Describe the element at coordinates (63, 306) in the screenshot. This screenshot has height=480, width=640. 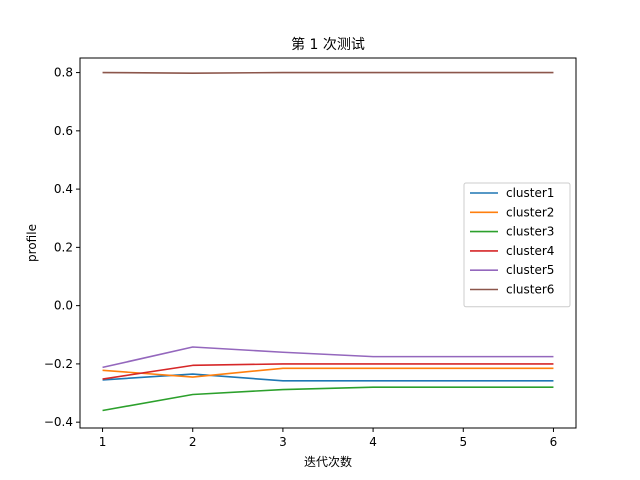
I see `y-tick-label: 0.0` at that location.